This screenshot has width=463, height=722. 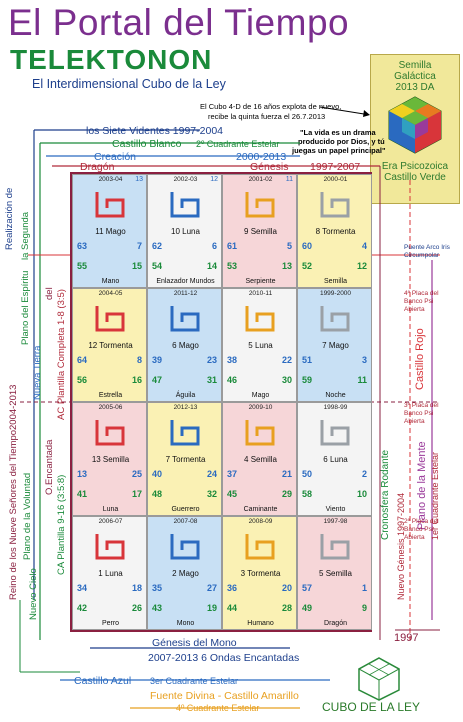 What do you see at coordinates (334, 231) in the screenshot?
I see `grid-cell: 2000-01 8 Tormenta 60 4 52 12 Semilla` at bounding box center [334, 231].